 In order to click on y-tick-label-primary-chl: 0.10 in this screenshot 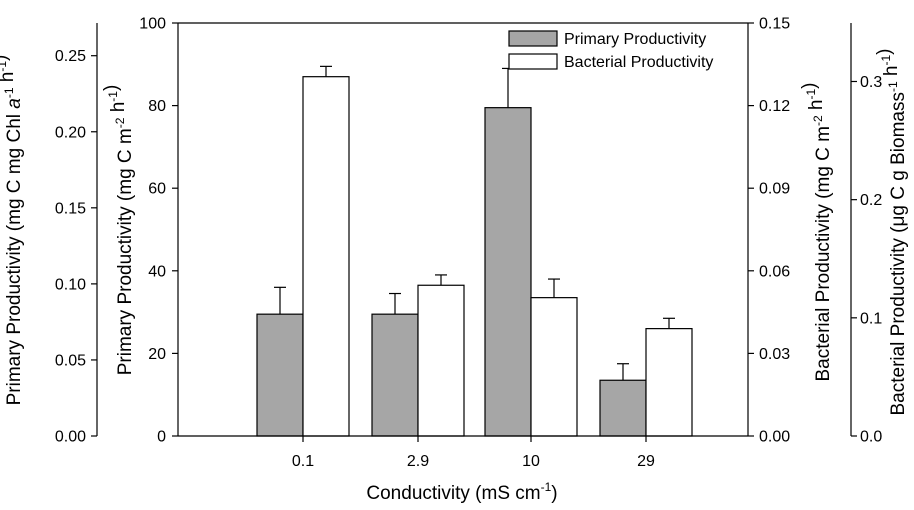, I will do `click(70, 284)`.